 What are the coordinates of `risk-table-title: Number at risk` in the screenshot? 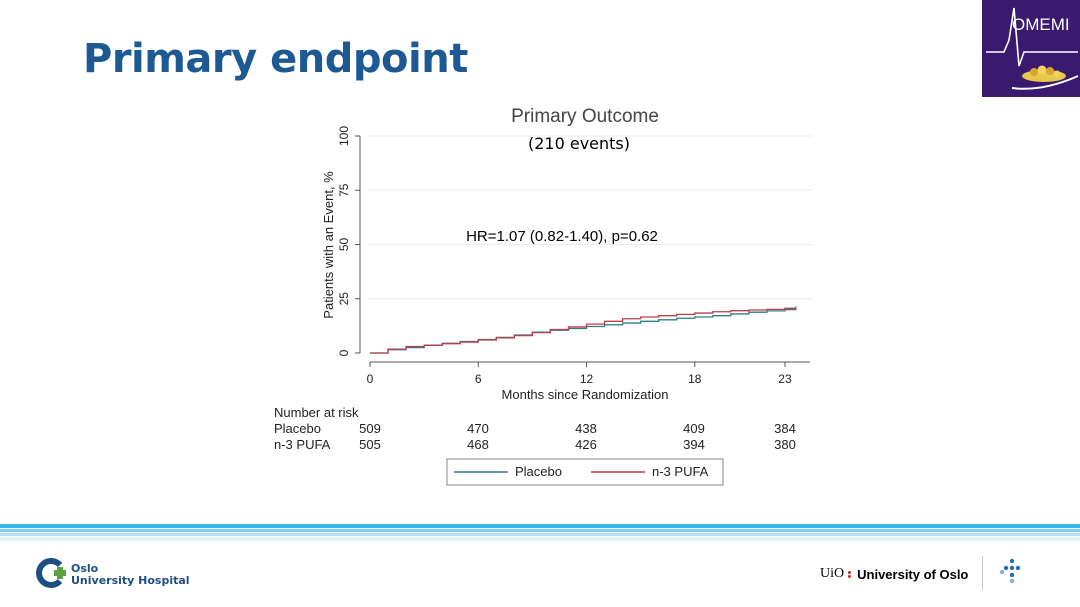 It's located at (316, 412).